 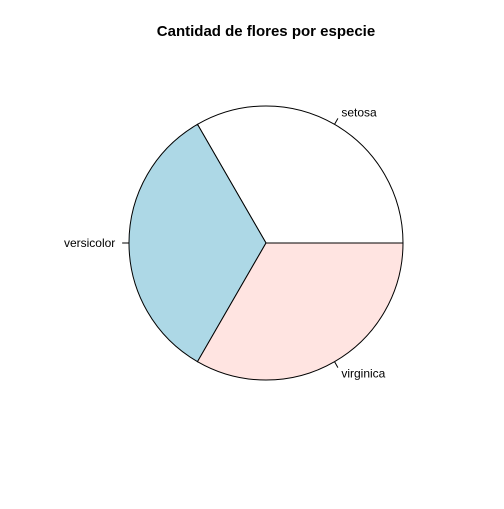 I want to click on label-tick-virginica, so click(x=336, y=364).